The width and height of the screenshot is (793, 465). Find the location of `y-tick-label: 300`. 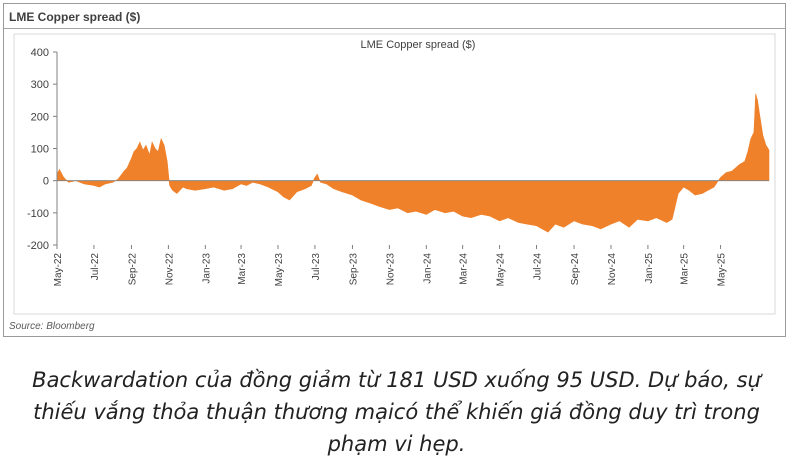

y-tick-label: 300 is located at coordinates (40, 85).